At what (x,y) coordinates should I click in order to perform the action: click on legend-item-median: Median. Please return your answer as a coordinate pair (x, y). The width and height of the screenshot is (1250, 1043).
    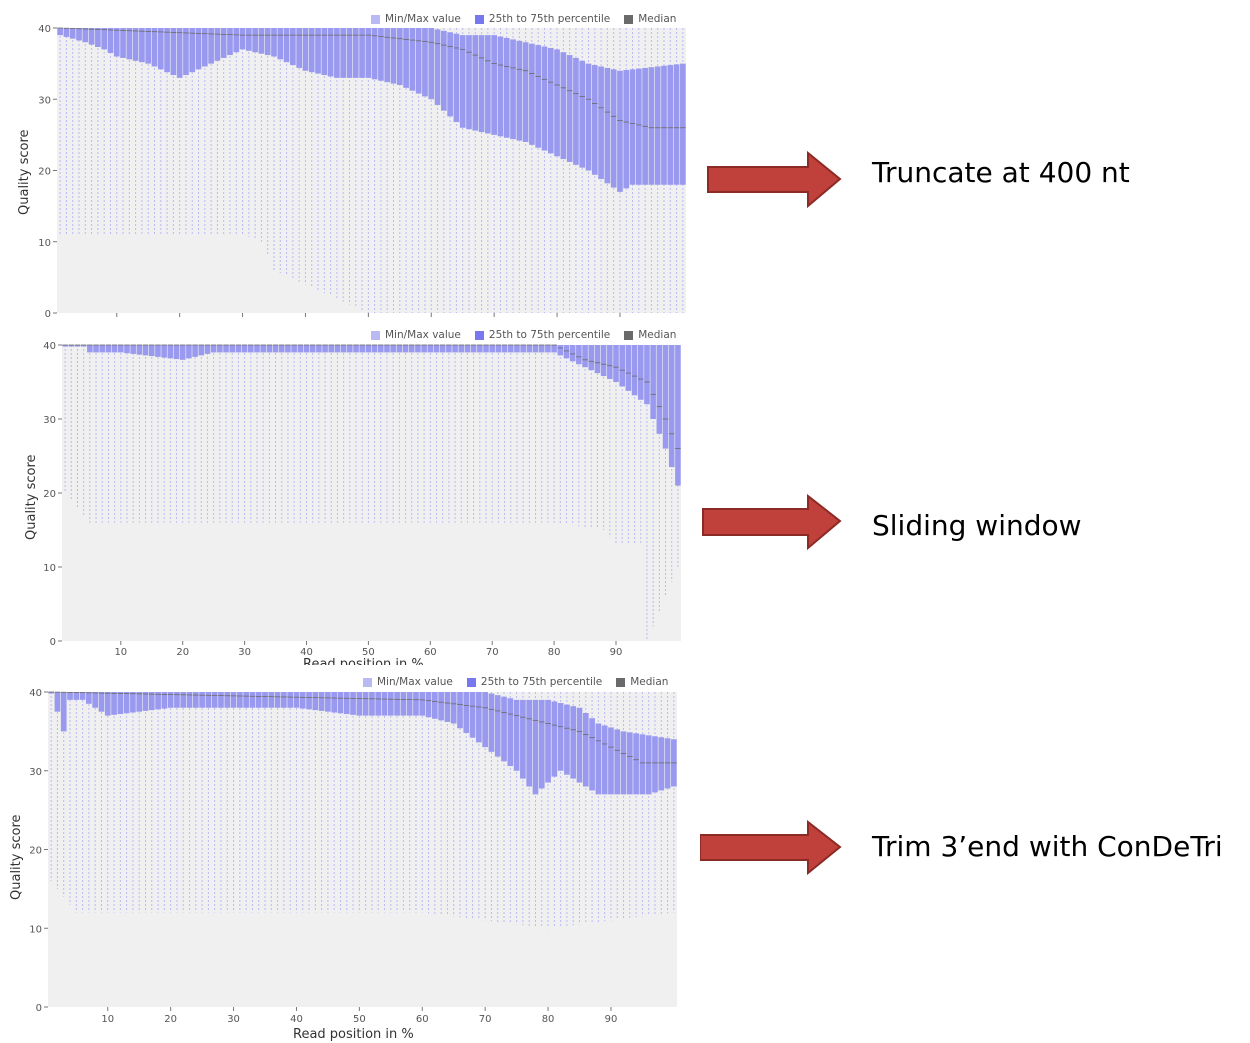
    Looking at the image, I should click on (650, 335).